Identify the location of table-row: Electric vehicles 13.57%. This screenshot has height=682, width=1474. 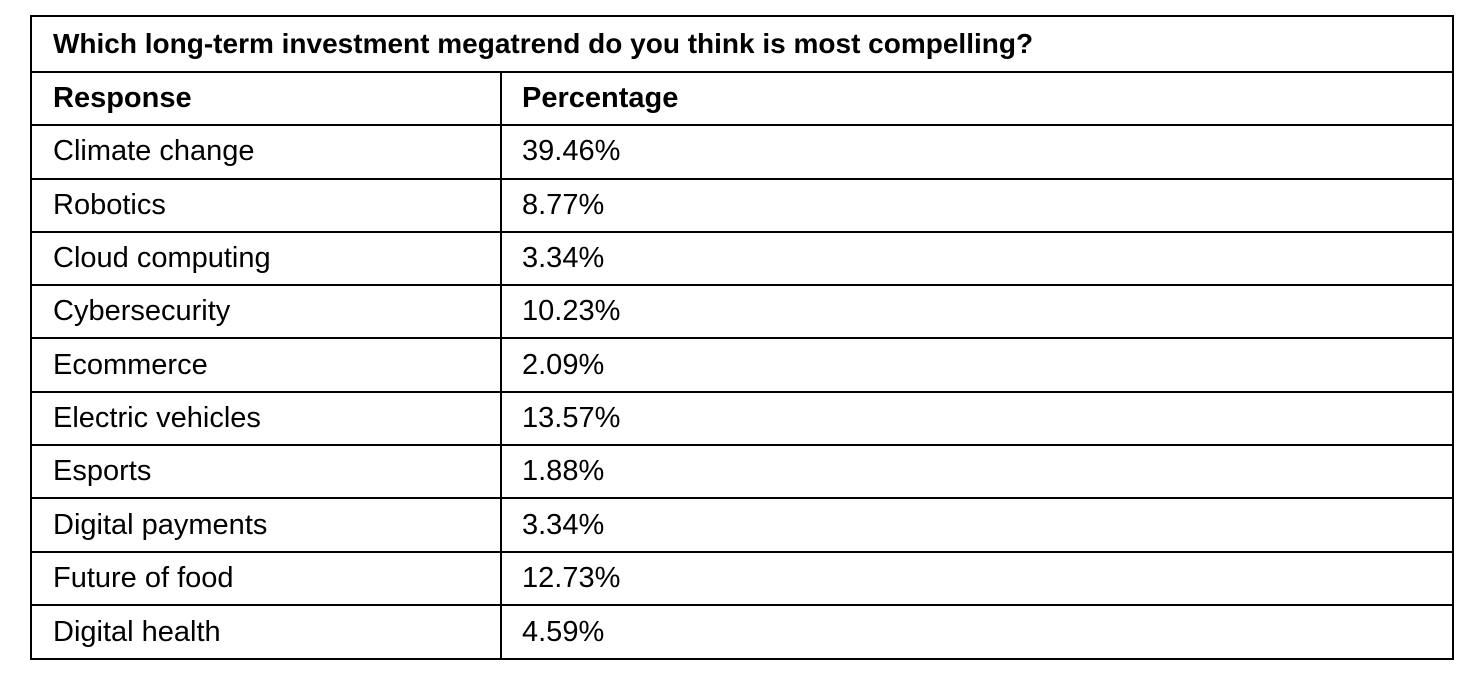
(742, 419).